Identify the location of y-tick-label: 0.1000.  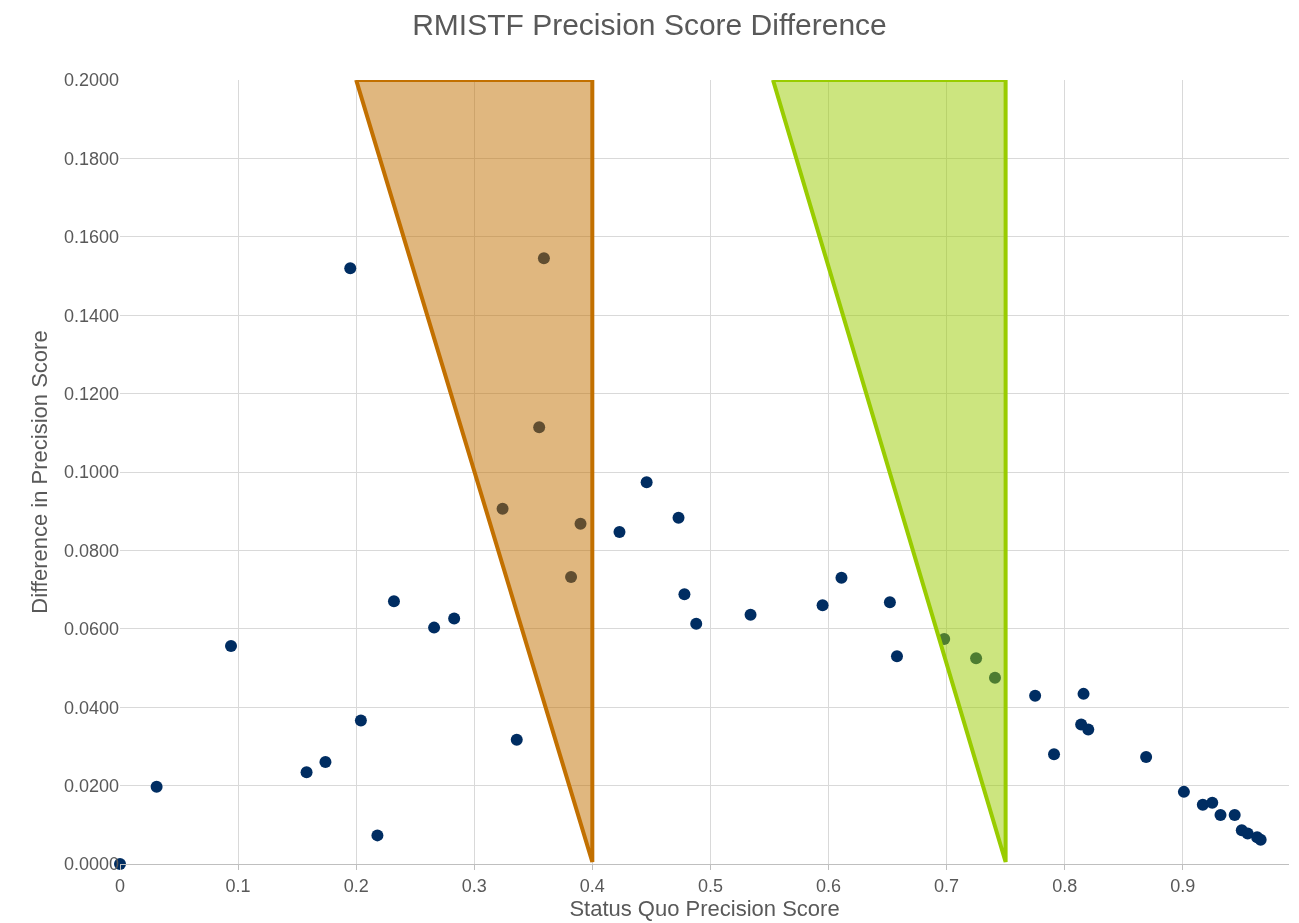
(91, 472).